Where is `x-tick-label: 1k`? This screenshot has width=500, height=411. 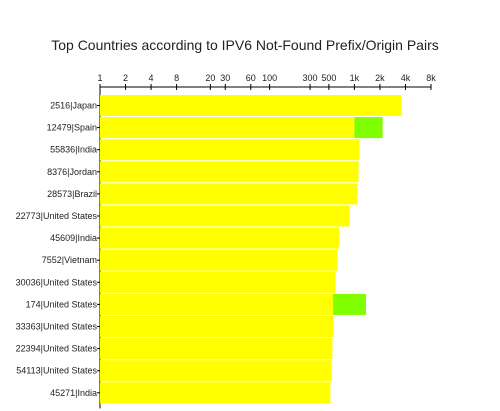 x-tick-label: 1k is located at coordinates (355, 78).